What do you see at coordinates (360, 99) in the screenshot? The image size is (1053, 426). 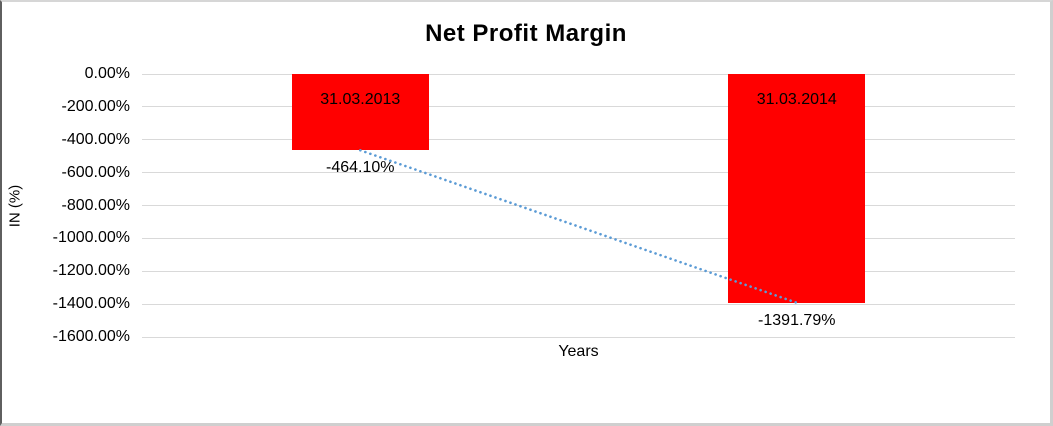 I see `bar-category-label: 31.03.2013` at bounding box center [360, 99].